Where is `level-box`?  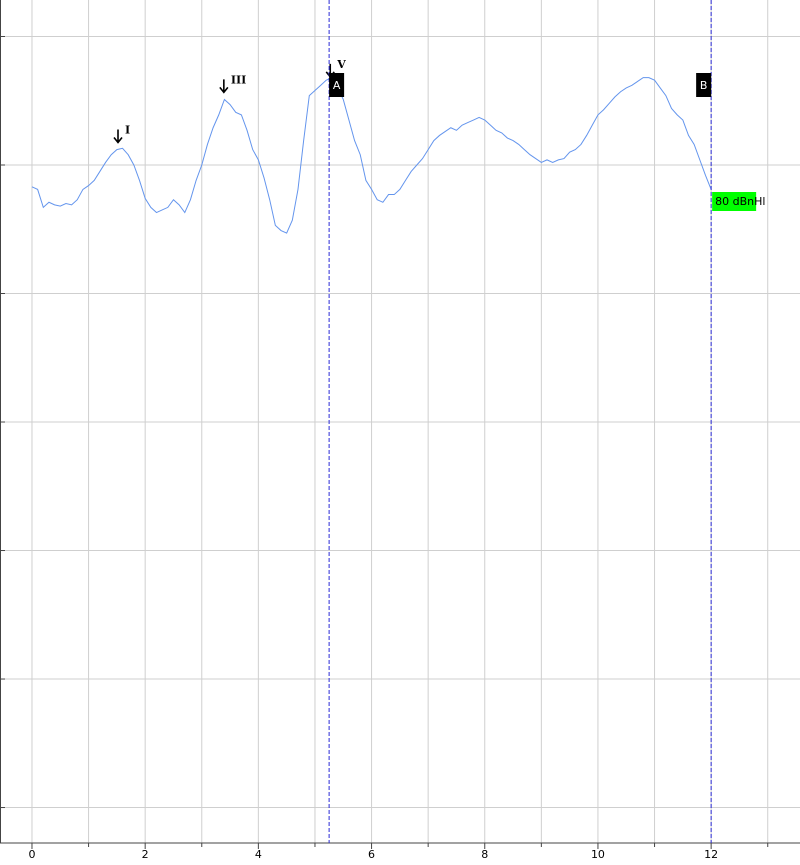
level-box is located at coordinates (734, 201).